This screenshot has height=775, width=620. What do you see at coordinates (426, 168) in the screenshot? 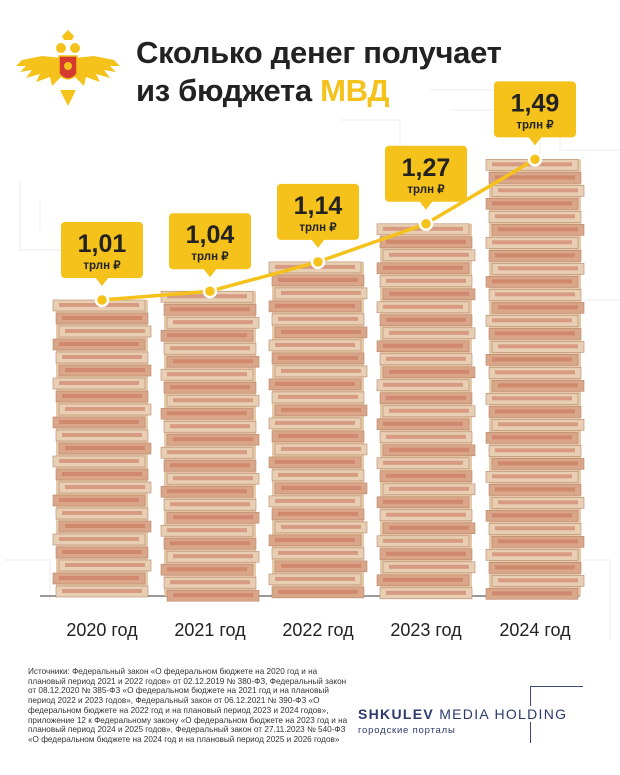
I see `data-value-label: 1,27` at bounding box center [426, 168].